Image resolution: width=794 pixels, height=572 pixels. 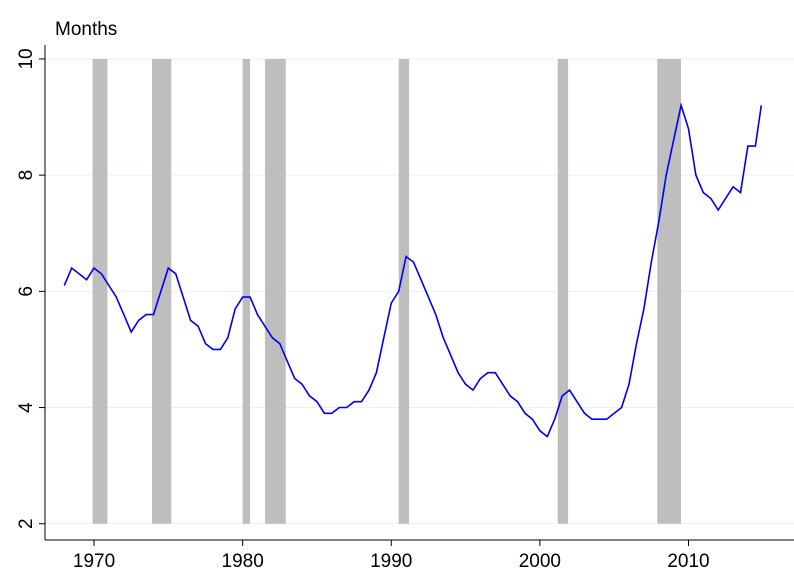 What do you see at coordinates (26, 291) in the screenshot?
I see `y-tick-label: 6` at bounding box center [26, 291].